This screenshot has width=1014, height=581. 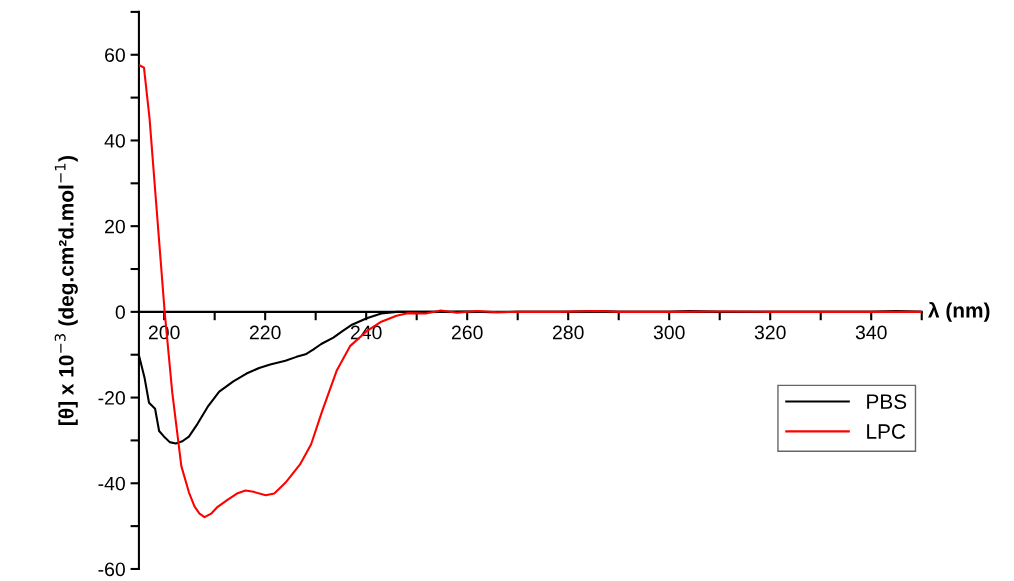 What do you see at coordinates (111, 398) in the screenshot?
I see `y-tick-label: -20` at bounding box center [111, 398].